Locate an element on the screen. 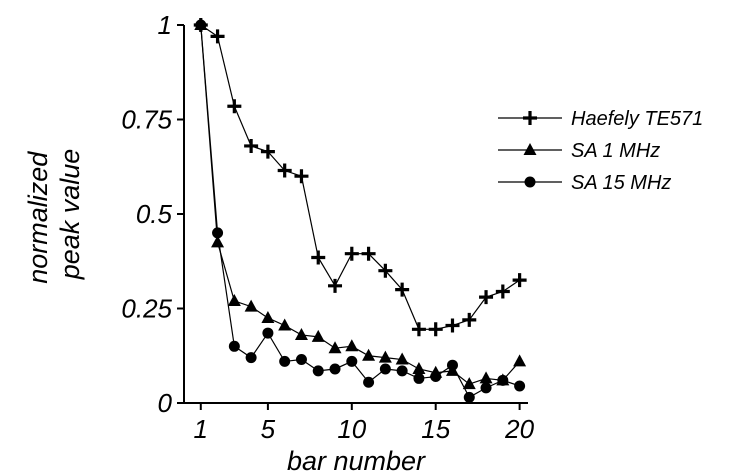  y-axis-title-line-1: normalized is located at coordinates (38, 217).